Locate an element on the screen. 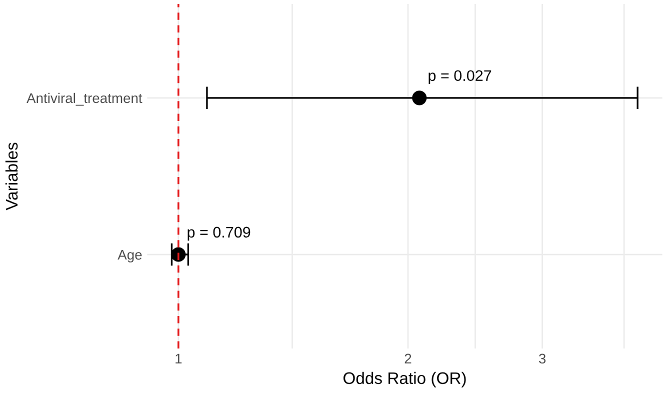  x-tick-label: 1 is located at coordinates (179, 359).